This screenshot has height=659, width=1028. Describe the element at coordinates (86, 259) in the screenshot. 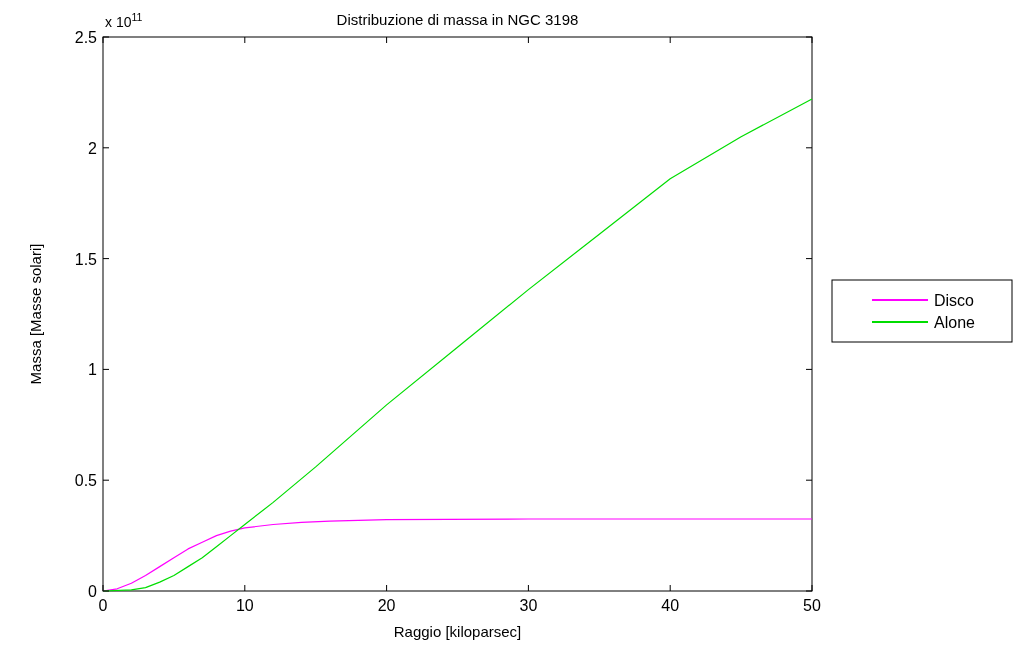

I see `y-tick-label: 1.5` at that location.